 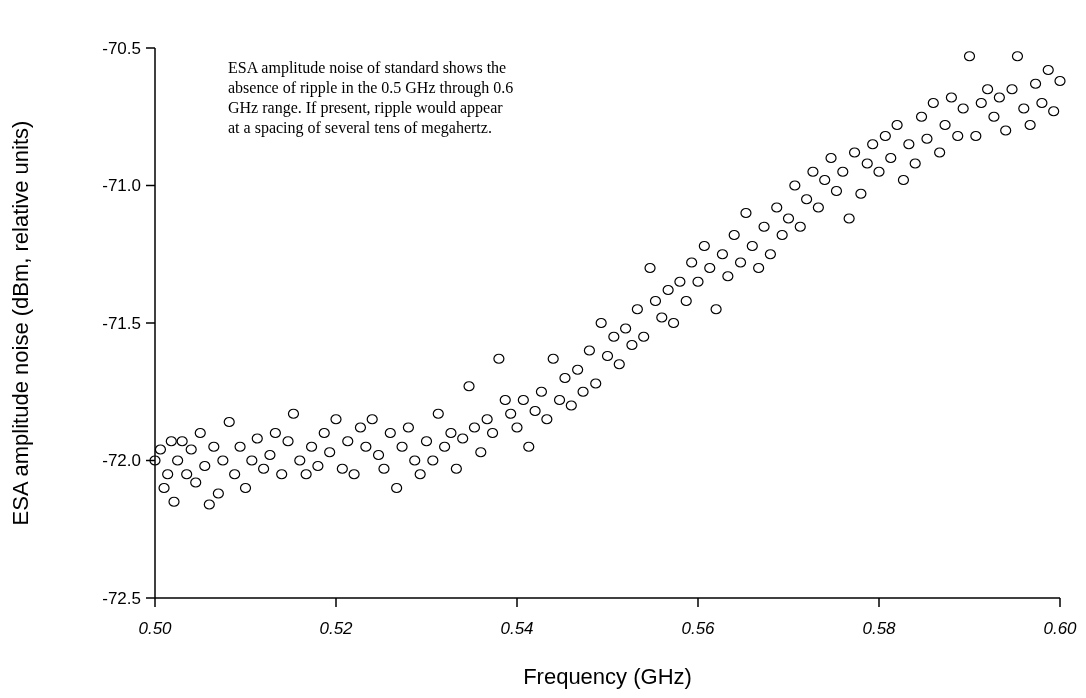 What do you see at coordinates (879, 628) in the screenshot?
I see `x-tick-label: 0.58` at bounding box center [879, 628].